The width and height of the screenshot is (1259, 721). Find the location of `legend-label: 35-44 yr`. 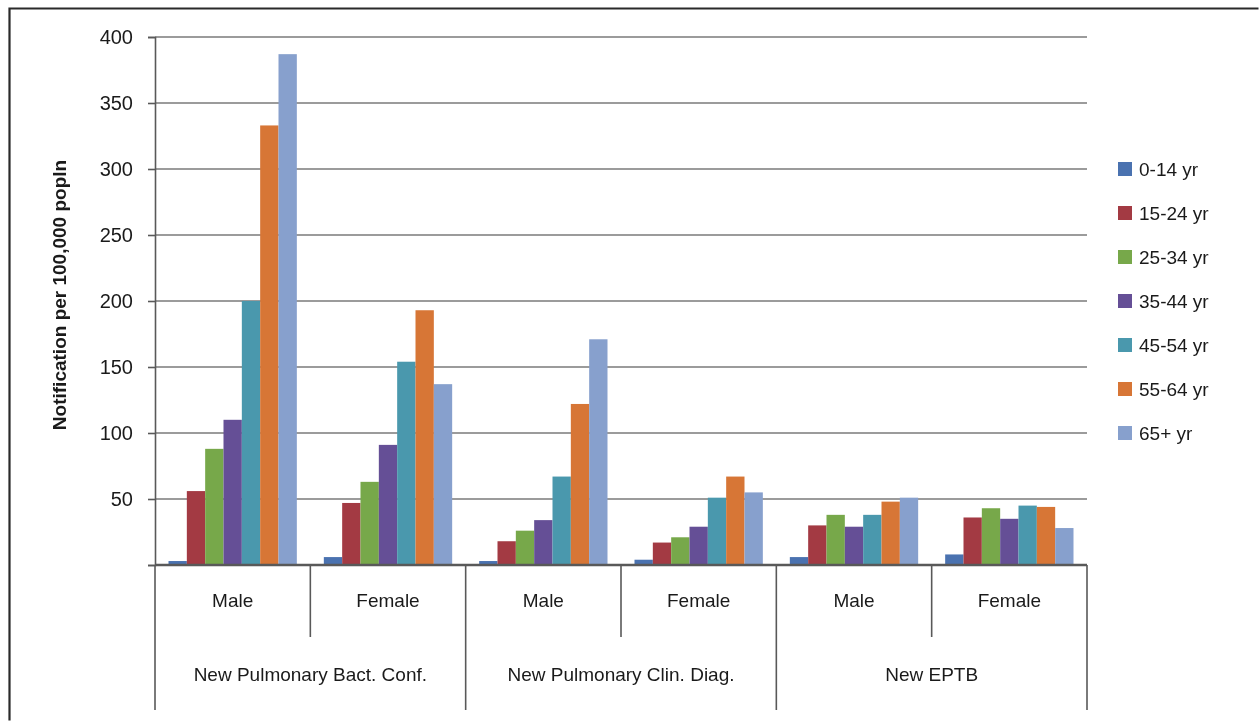

legend-label: 35-44 yr is located at coordinates (1174, 301).